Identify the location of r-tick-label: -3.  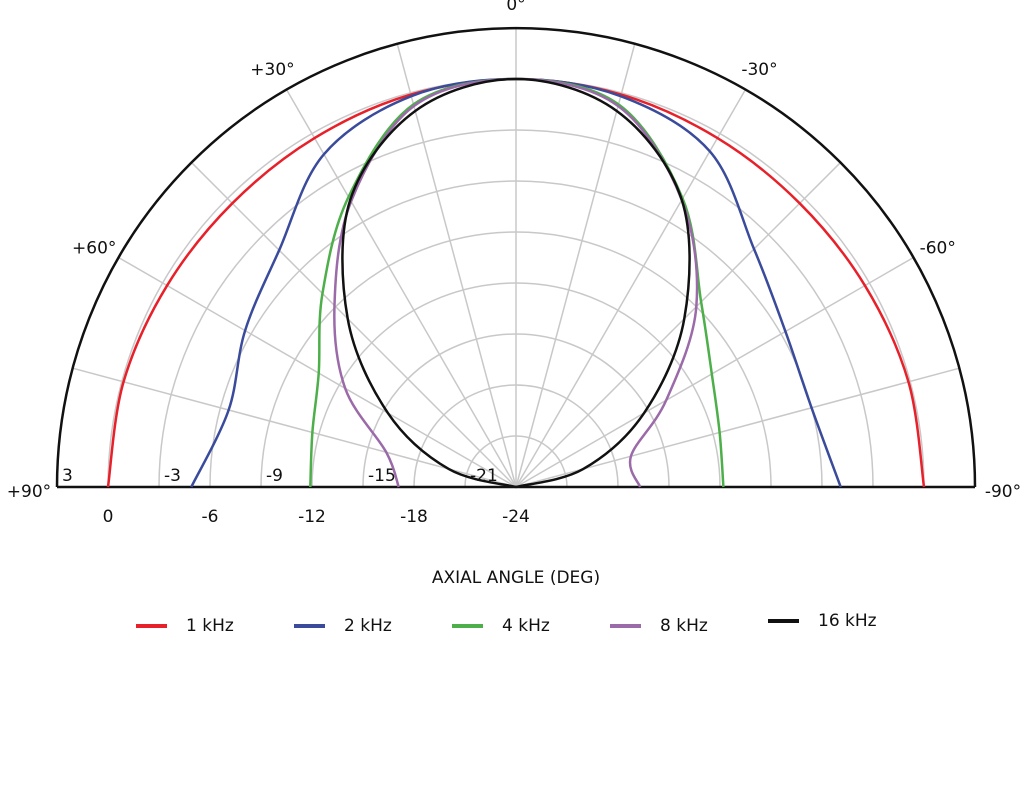
(172, 476).